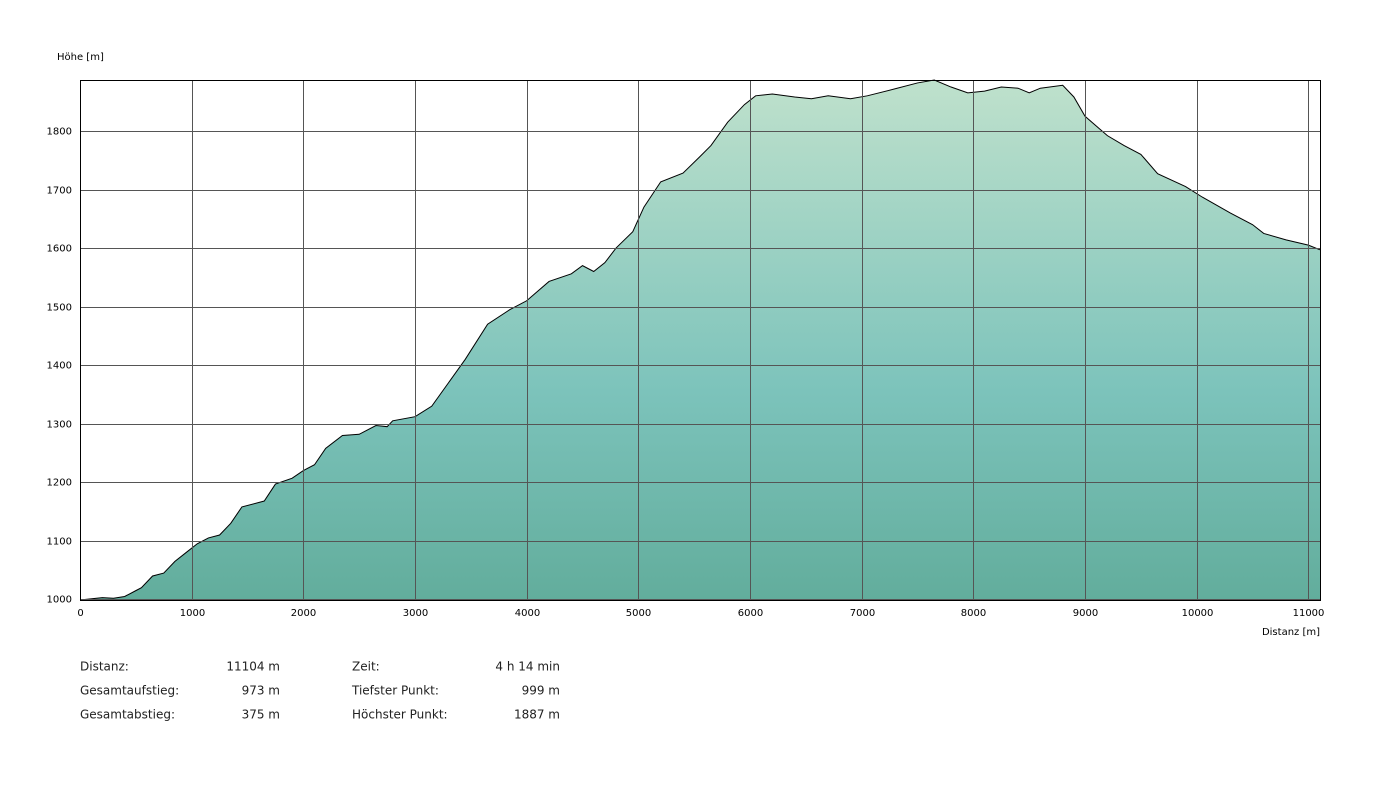 Image resolution: width=1400 pixels, height=800 pixels. What do you see at coordinates (59, 191) in the screenshot?
I see `y-tick-label: 1700` at bounding box center [59, 191].